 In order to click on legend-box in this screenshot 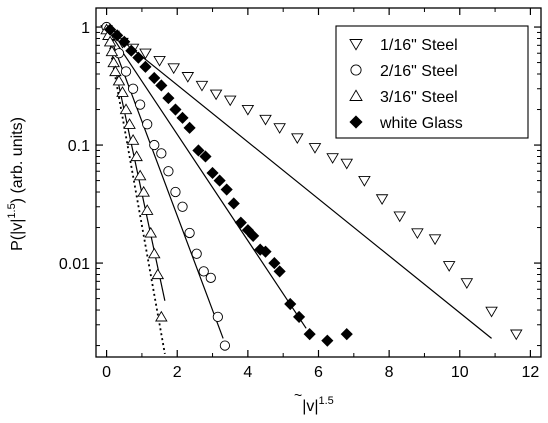, I will do `click(432, 82)`.